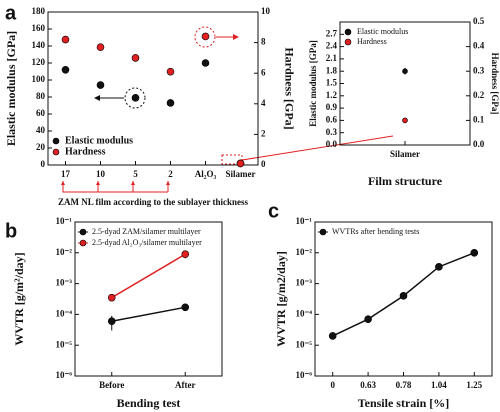 Image resolution: width=500 pixels, height=412 pixels. Describe the element at coordinates (39, 79) in the screenshot. I see `y-tick-label: 100` at that location.